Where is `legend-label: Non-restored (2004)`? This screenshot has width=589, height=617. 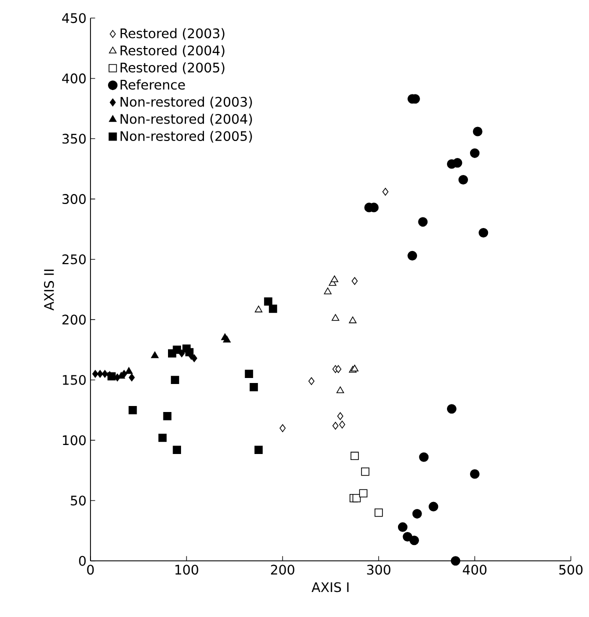
legend-label: Non-restored (2004) is located at coordinates (186, 120).